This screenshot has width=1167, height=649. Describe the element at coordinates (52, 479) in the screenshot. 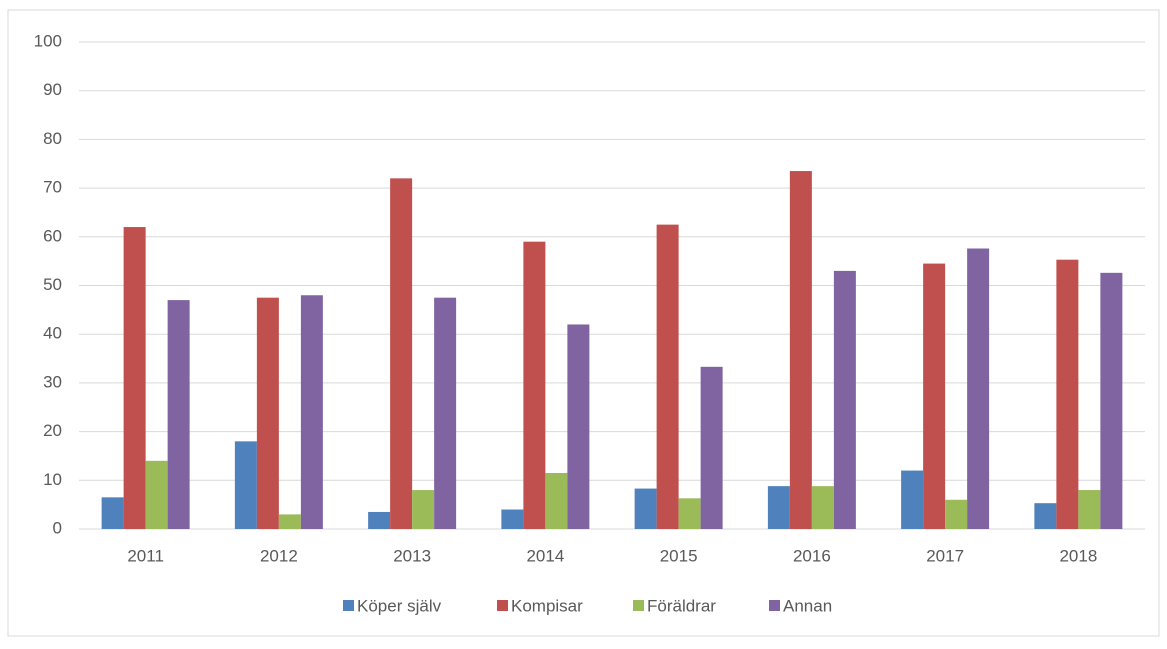

I see `y-tick-label: 10` at that location.